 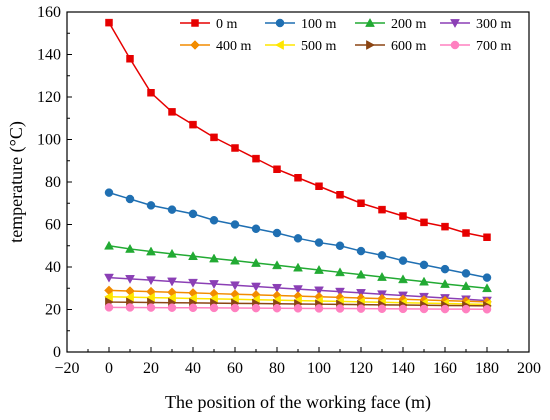 I want to click on x-tick-label: 40, so click(x=193, y=368).